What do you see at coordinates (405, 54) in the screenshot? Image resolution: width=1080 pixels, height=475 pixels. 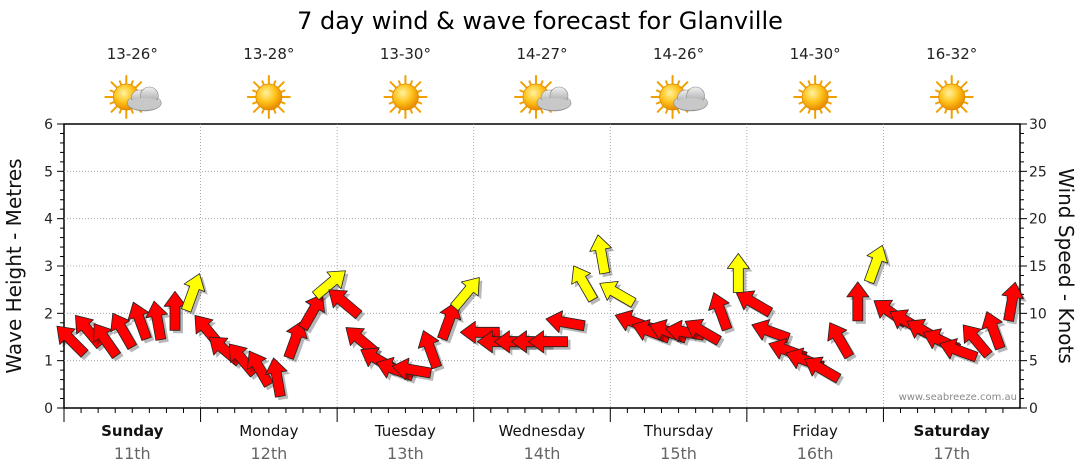 I see `day-temperature: 13-30°` at bounding box center [405, 54].